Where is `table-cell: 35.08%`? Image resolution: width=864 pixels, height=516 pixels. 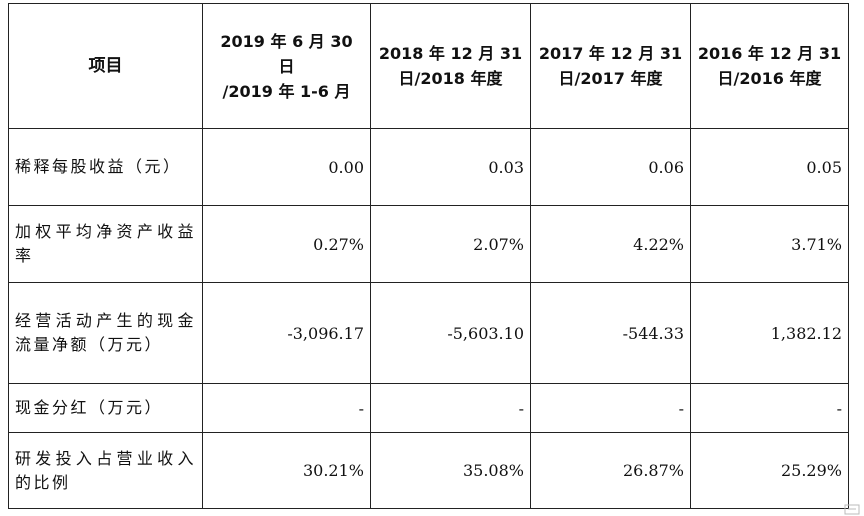 table-cell: 35.08% is located at coordinates (450, 470).